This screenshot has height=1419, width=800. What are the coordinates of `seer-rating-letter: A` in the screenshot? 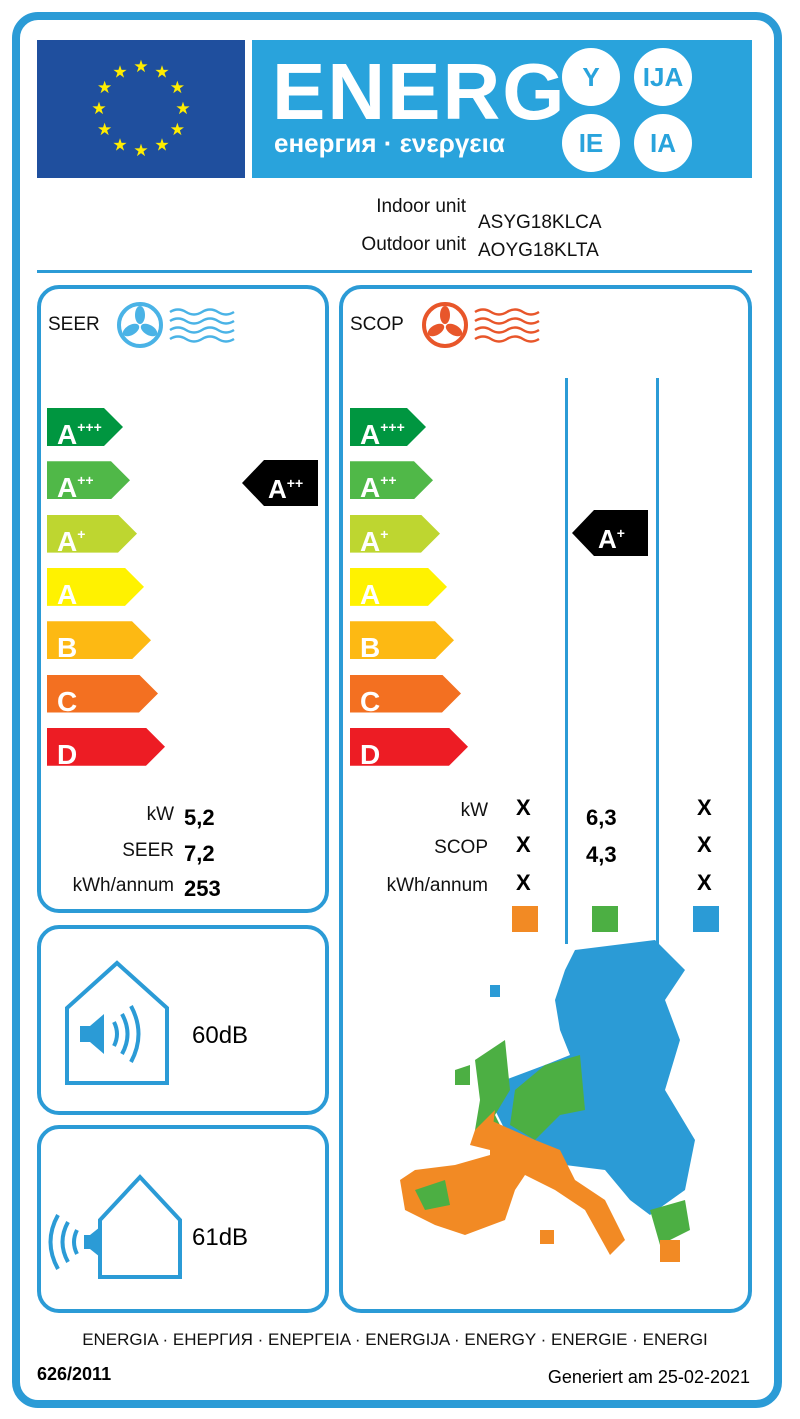 It's located at (277, 489).